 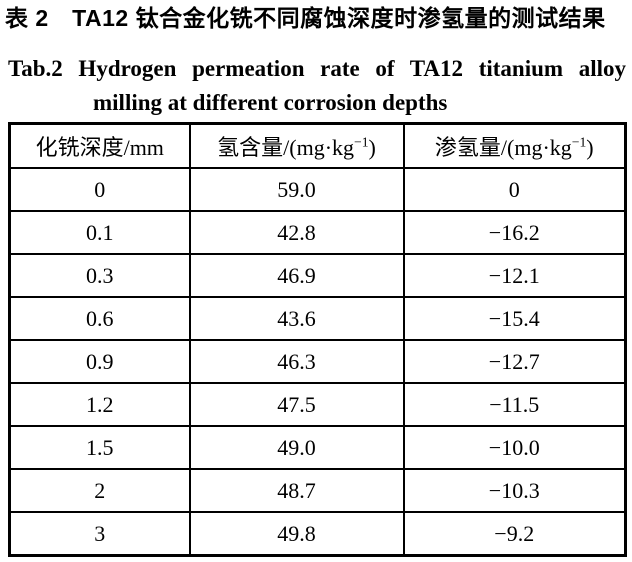 What do you see at coordinates (296, 404) in the screenshot?
I see `cell-hydrogen-content: 47.5` at bounding box center [296, 404].